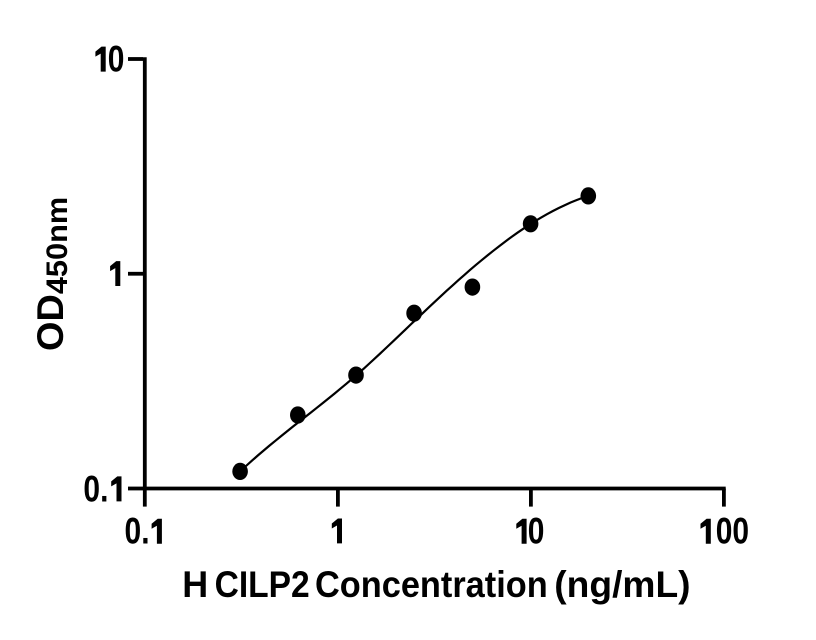  I want to click on svg-text: H, so click(195, 585).